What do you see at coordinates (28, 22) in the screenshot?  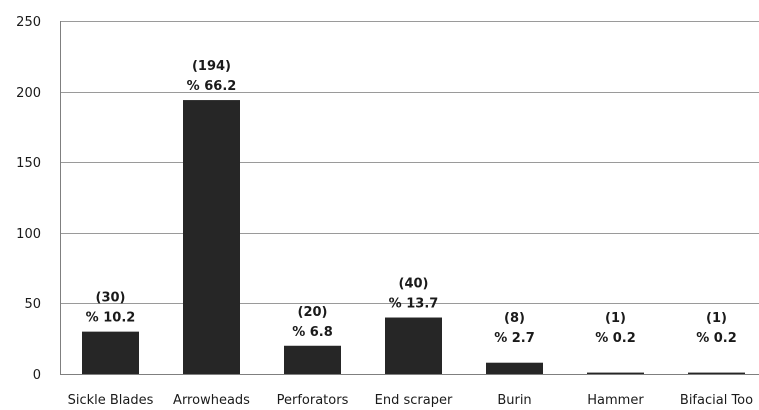 I see `y-tick-label: 250` at bounding box center [28, 22].